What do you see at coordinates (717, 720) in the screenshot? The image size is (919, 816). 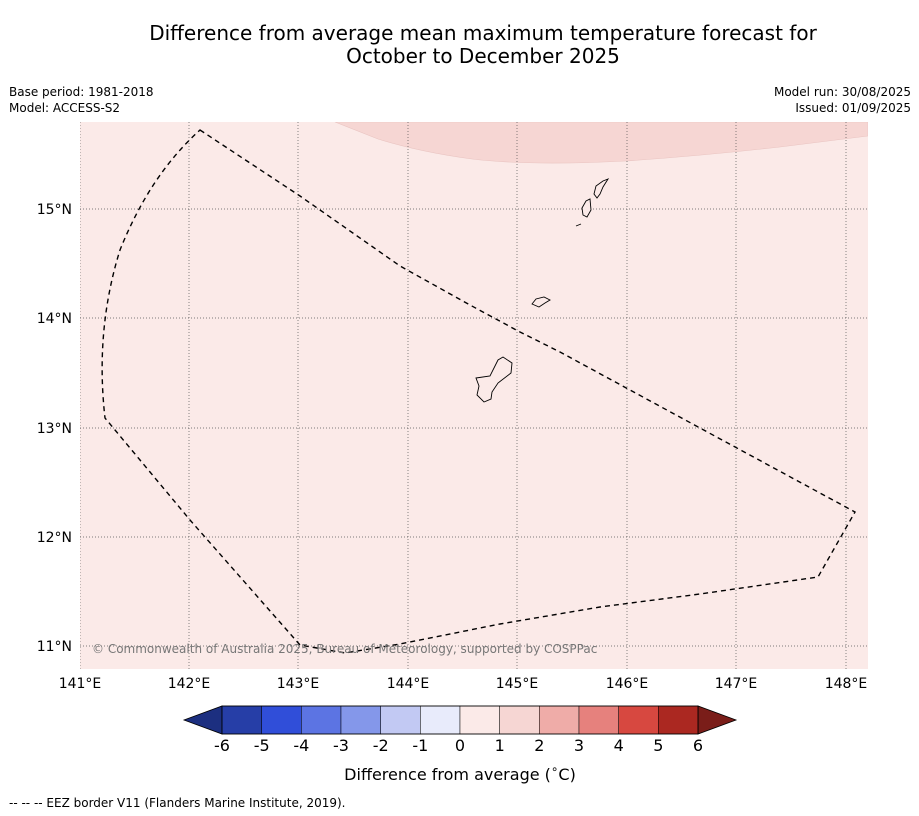 I see `colorbar-extend-high` at bounding box center [717, 720].